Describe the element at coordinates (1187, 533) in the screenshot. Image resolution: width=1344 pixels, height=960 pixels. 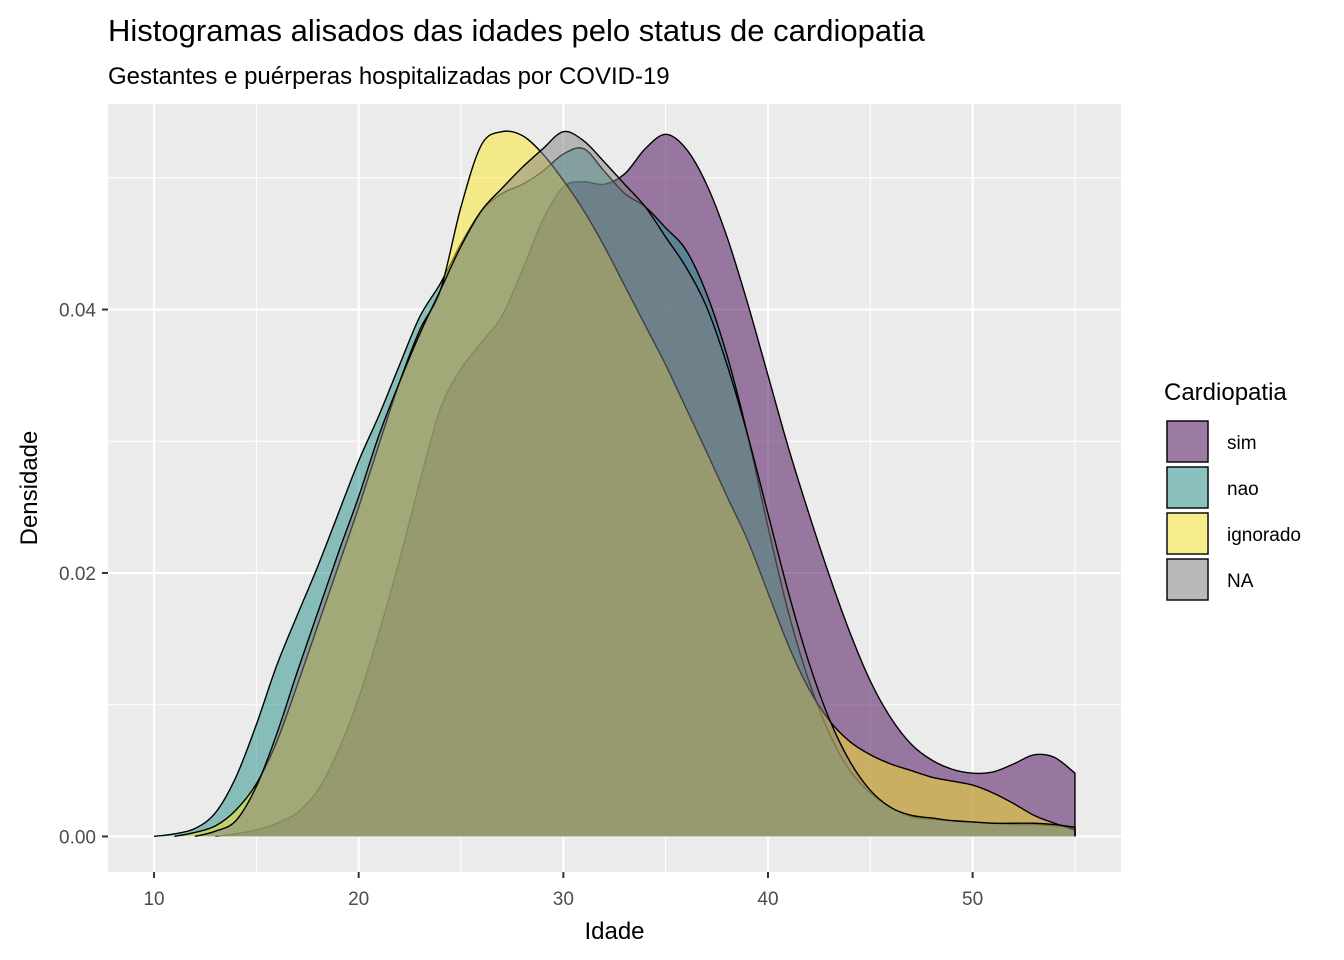
I see `legend-swatch-ignorado` at that location.